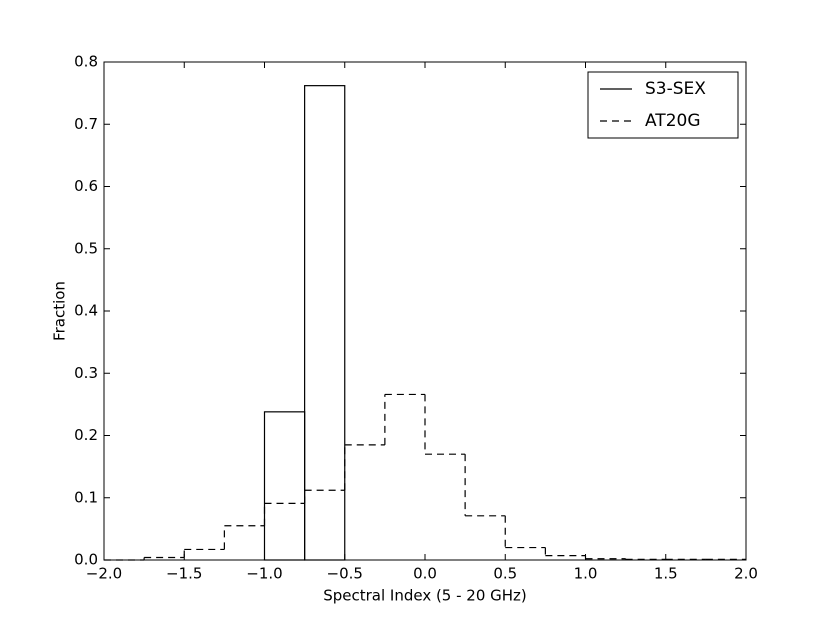 This screenshot has height=623, width=830. What do you see at coordinates (666, 574) in the screenshot?
I see `x-tick-label: 1.5` at bounding box center [666, 574].